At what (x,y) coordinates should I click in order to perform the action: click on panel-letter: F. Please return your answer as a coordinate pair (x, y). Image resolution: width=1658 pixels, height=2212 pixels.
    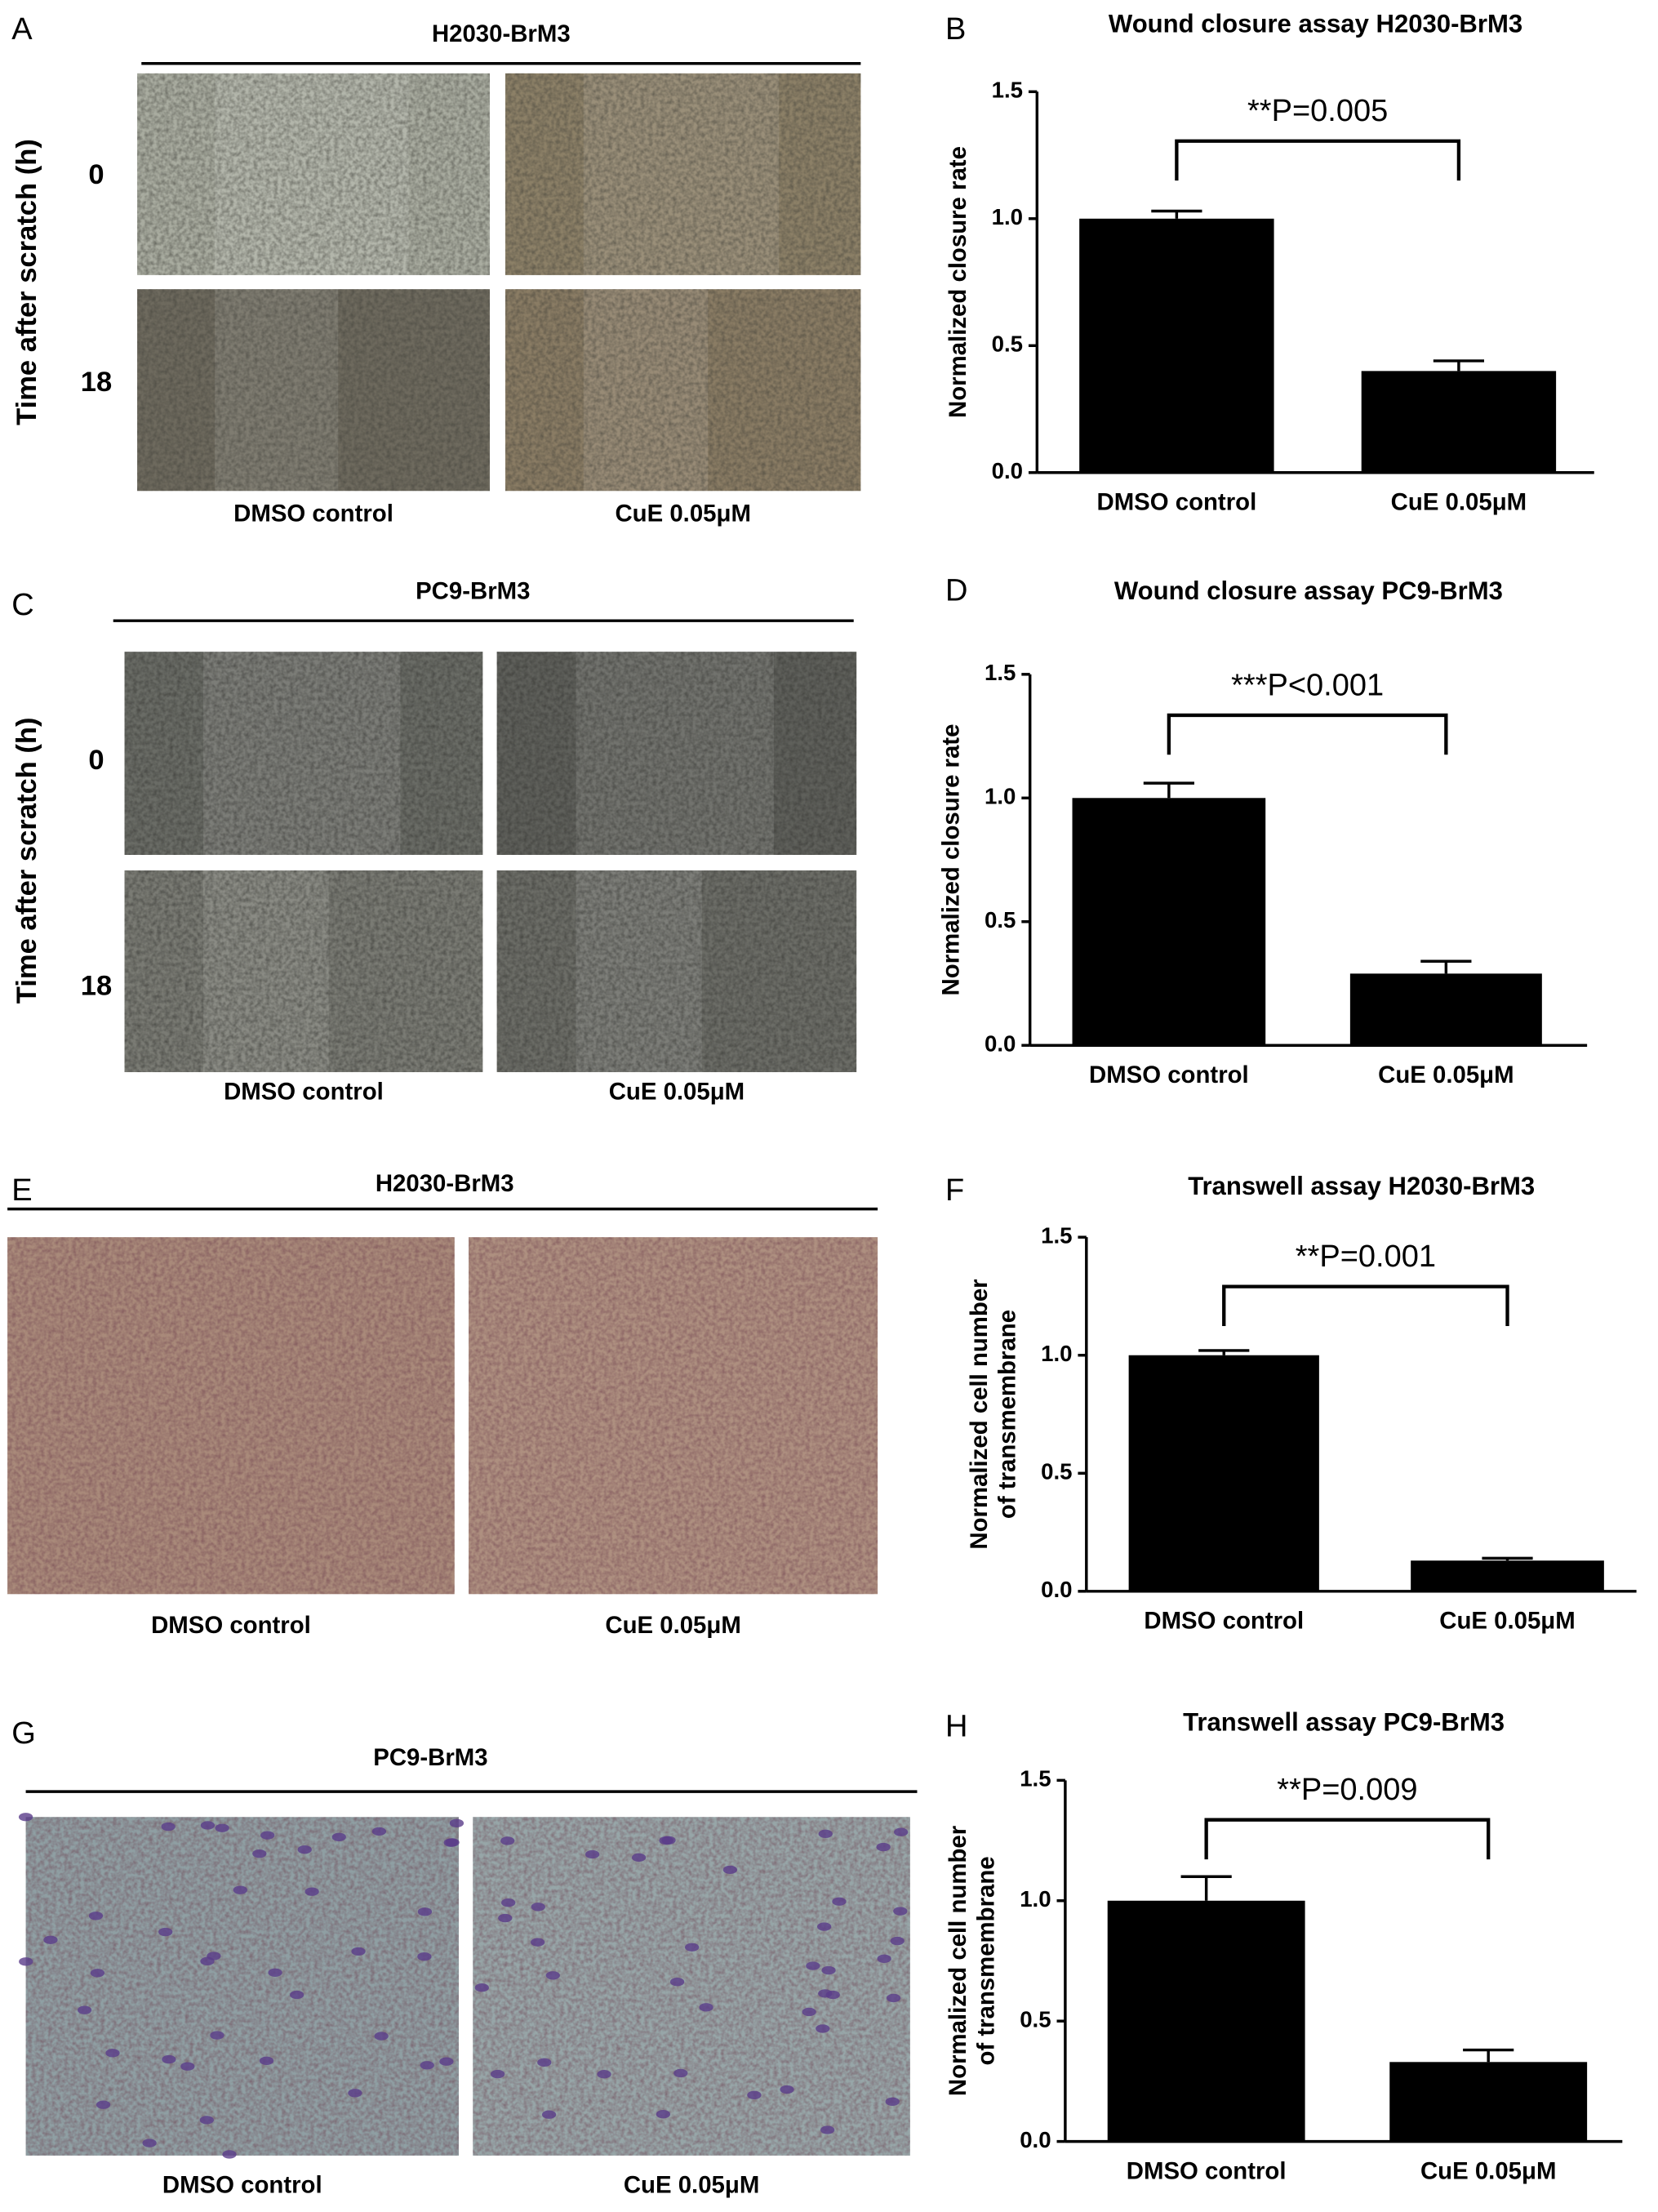
    Looking at the image, I should click on (954, 1190).